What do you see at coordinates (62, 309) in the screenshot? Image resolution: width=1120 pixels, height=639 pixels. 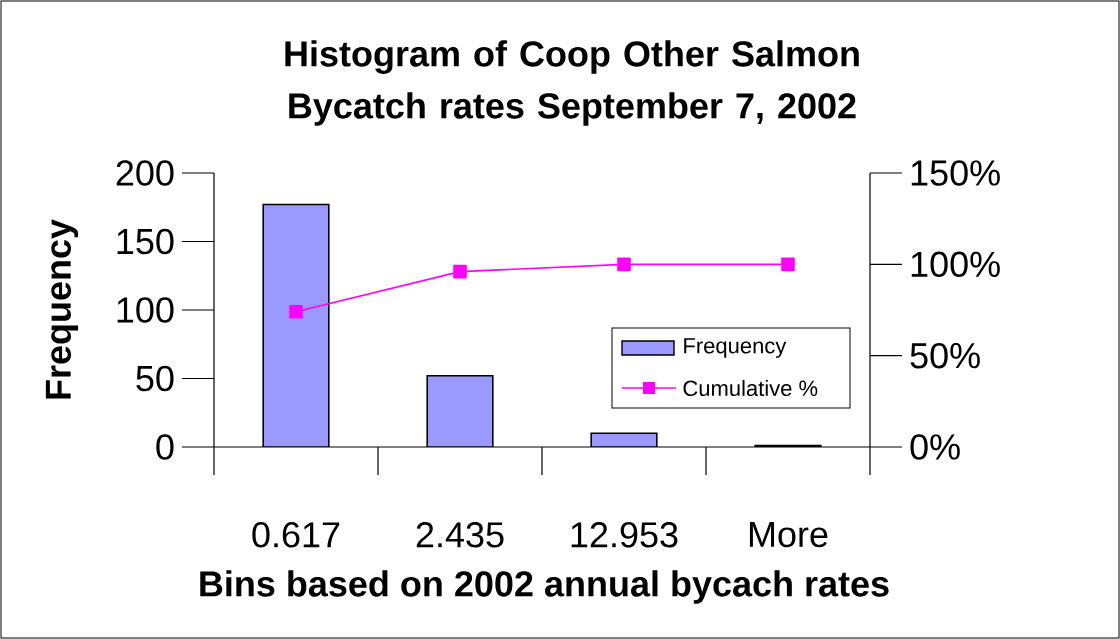 I see `y-axis-title: Frequency` at bounding box center [62, 309].